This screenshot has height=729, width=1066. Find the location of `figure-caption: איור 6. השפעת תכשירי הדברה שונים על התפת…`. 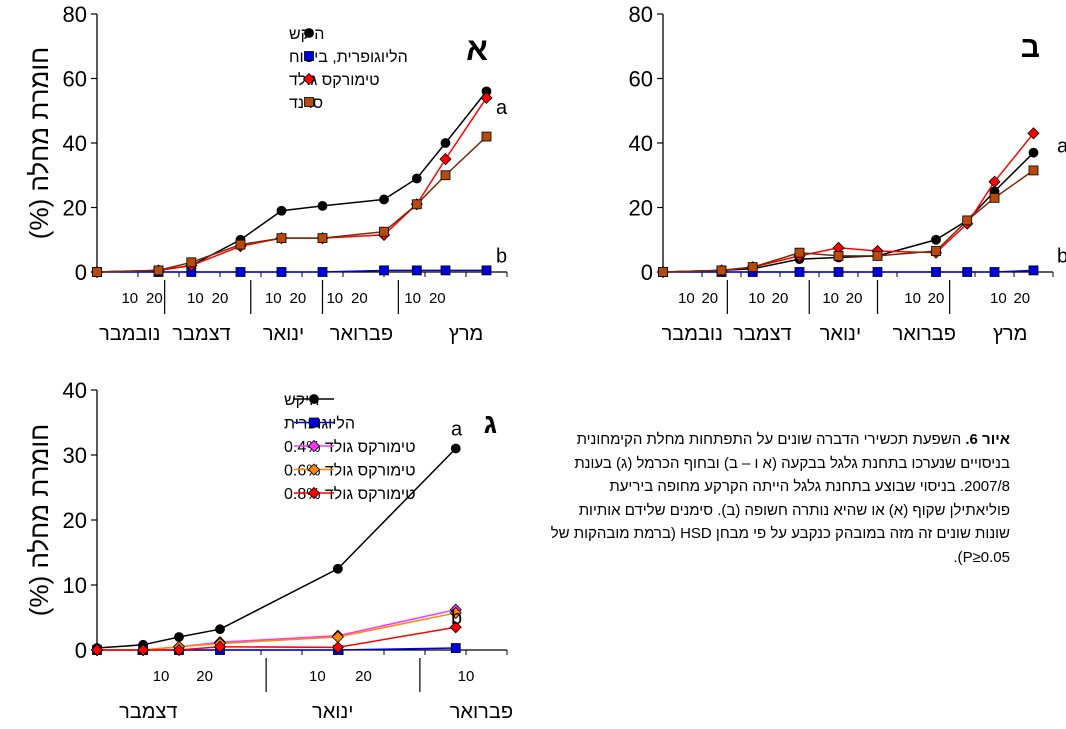

figure-caption: איור 6. השפעת תכשירי הדברה שונים על התפת… is located at coordinates (779, 498).